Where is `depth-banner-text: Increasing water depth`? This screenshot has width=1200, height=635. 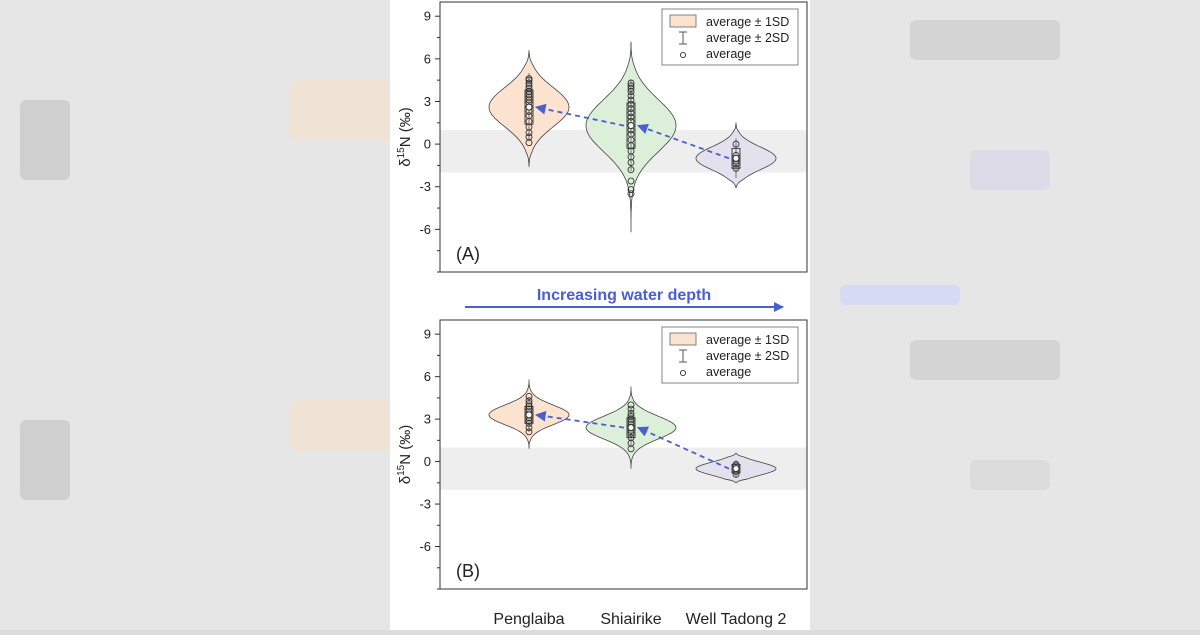
depth-banner-text: Increasing water depth is located at coordinates (624, 295).